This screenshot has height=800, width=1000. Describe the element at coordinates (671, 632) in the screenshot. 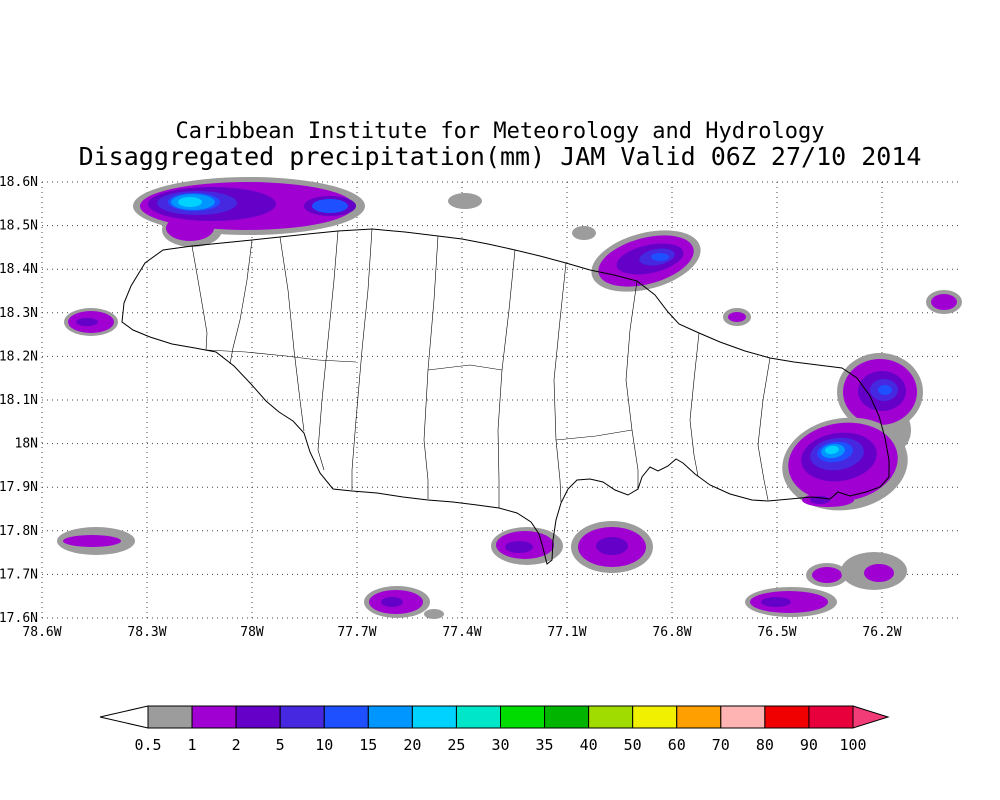

I see `longitude-tick-label: 76.8W` at that location.